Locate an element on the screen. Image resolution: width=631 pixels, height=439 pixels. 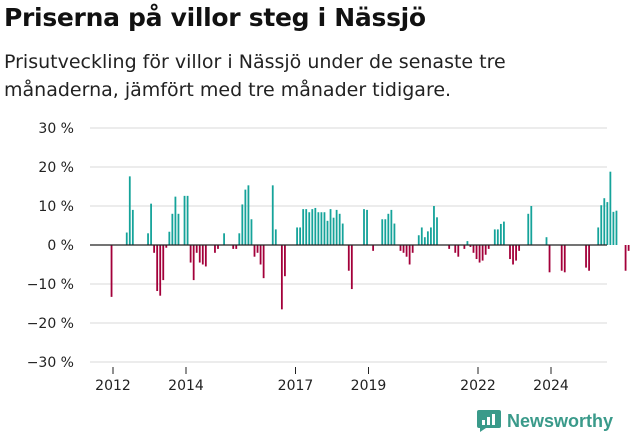
x-tick-label: 2022 is located at coordinates (478, 386).